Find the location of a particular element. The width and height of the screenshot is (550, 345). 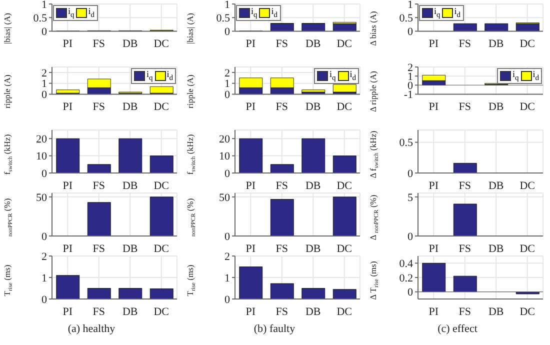

text: (a) healthy is located at coordinates (91, 329).